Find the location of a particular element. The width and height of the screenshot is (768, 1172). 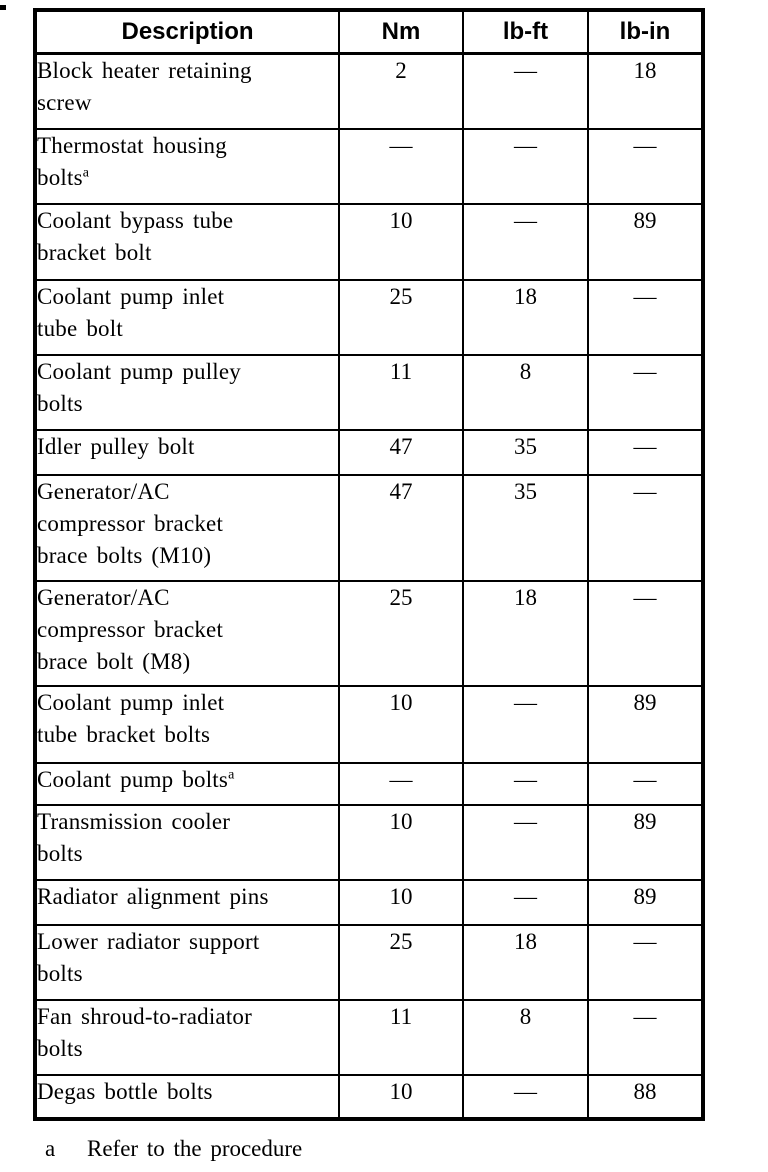

table-row: Coolant pump inlet tube bolt 25 18 — is located at coordinates (369, 317).